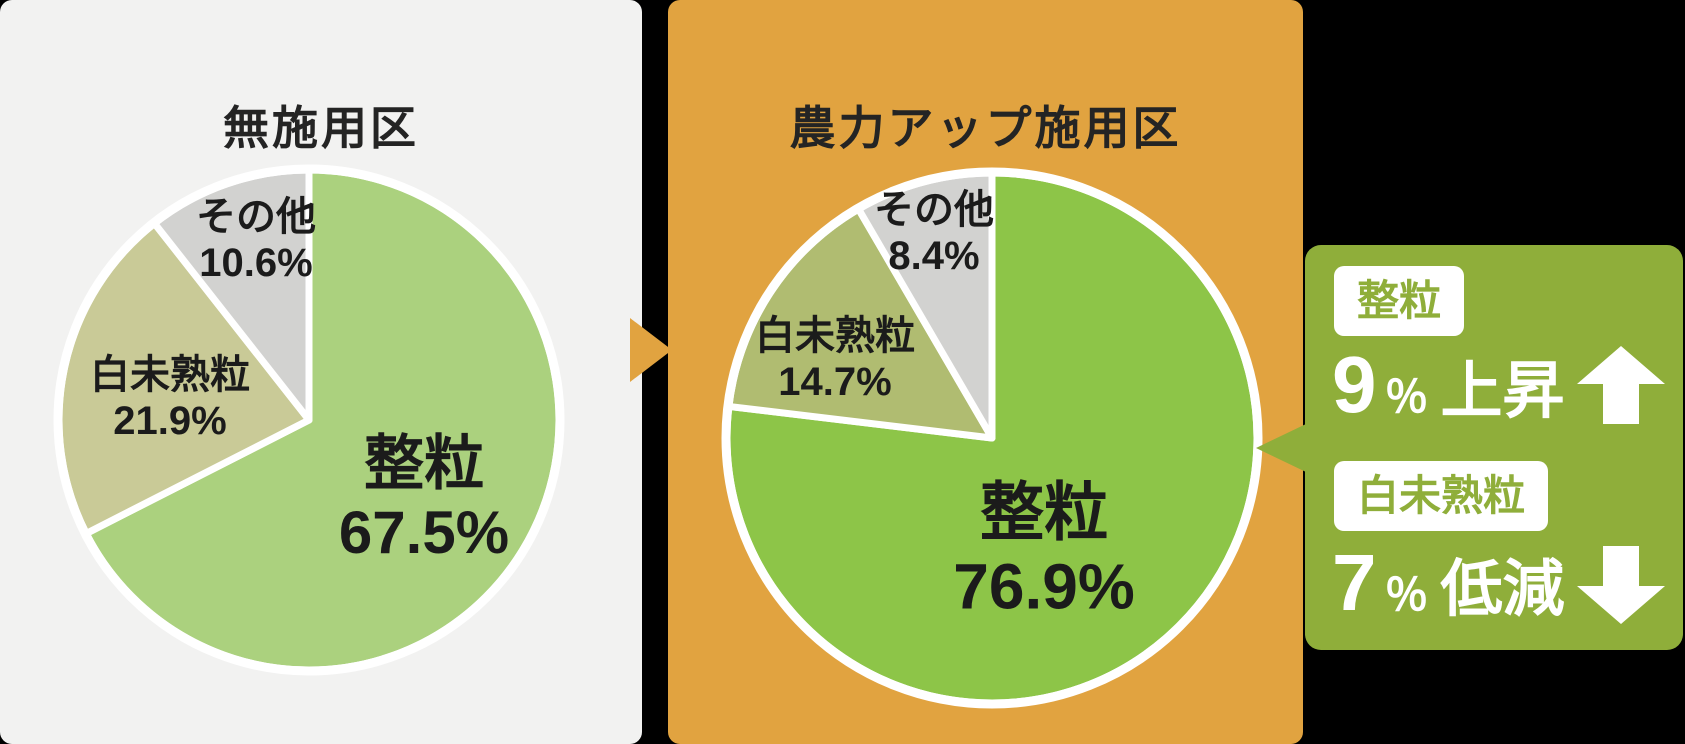  What do you see at coordinates (1354, 384) in the screenshot?
I see `stat-whole-grain-value: 9` at bounding box center [1354, 384].